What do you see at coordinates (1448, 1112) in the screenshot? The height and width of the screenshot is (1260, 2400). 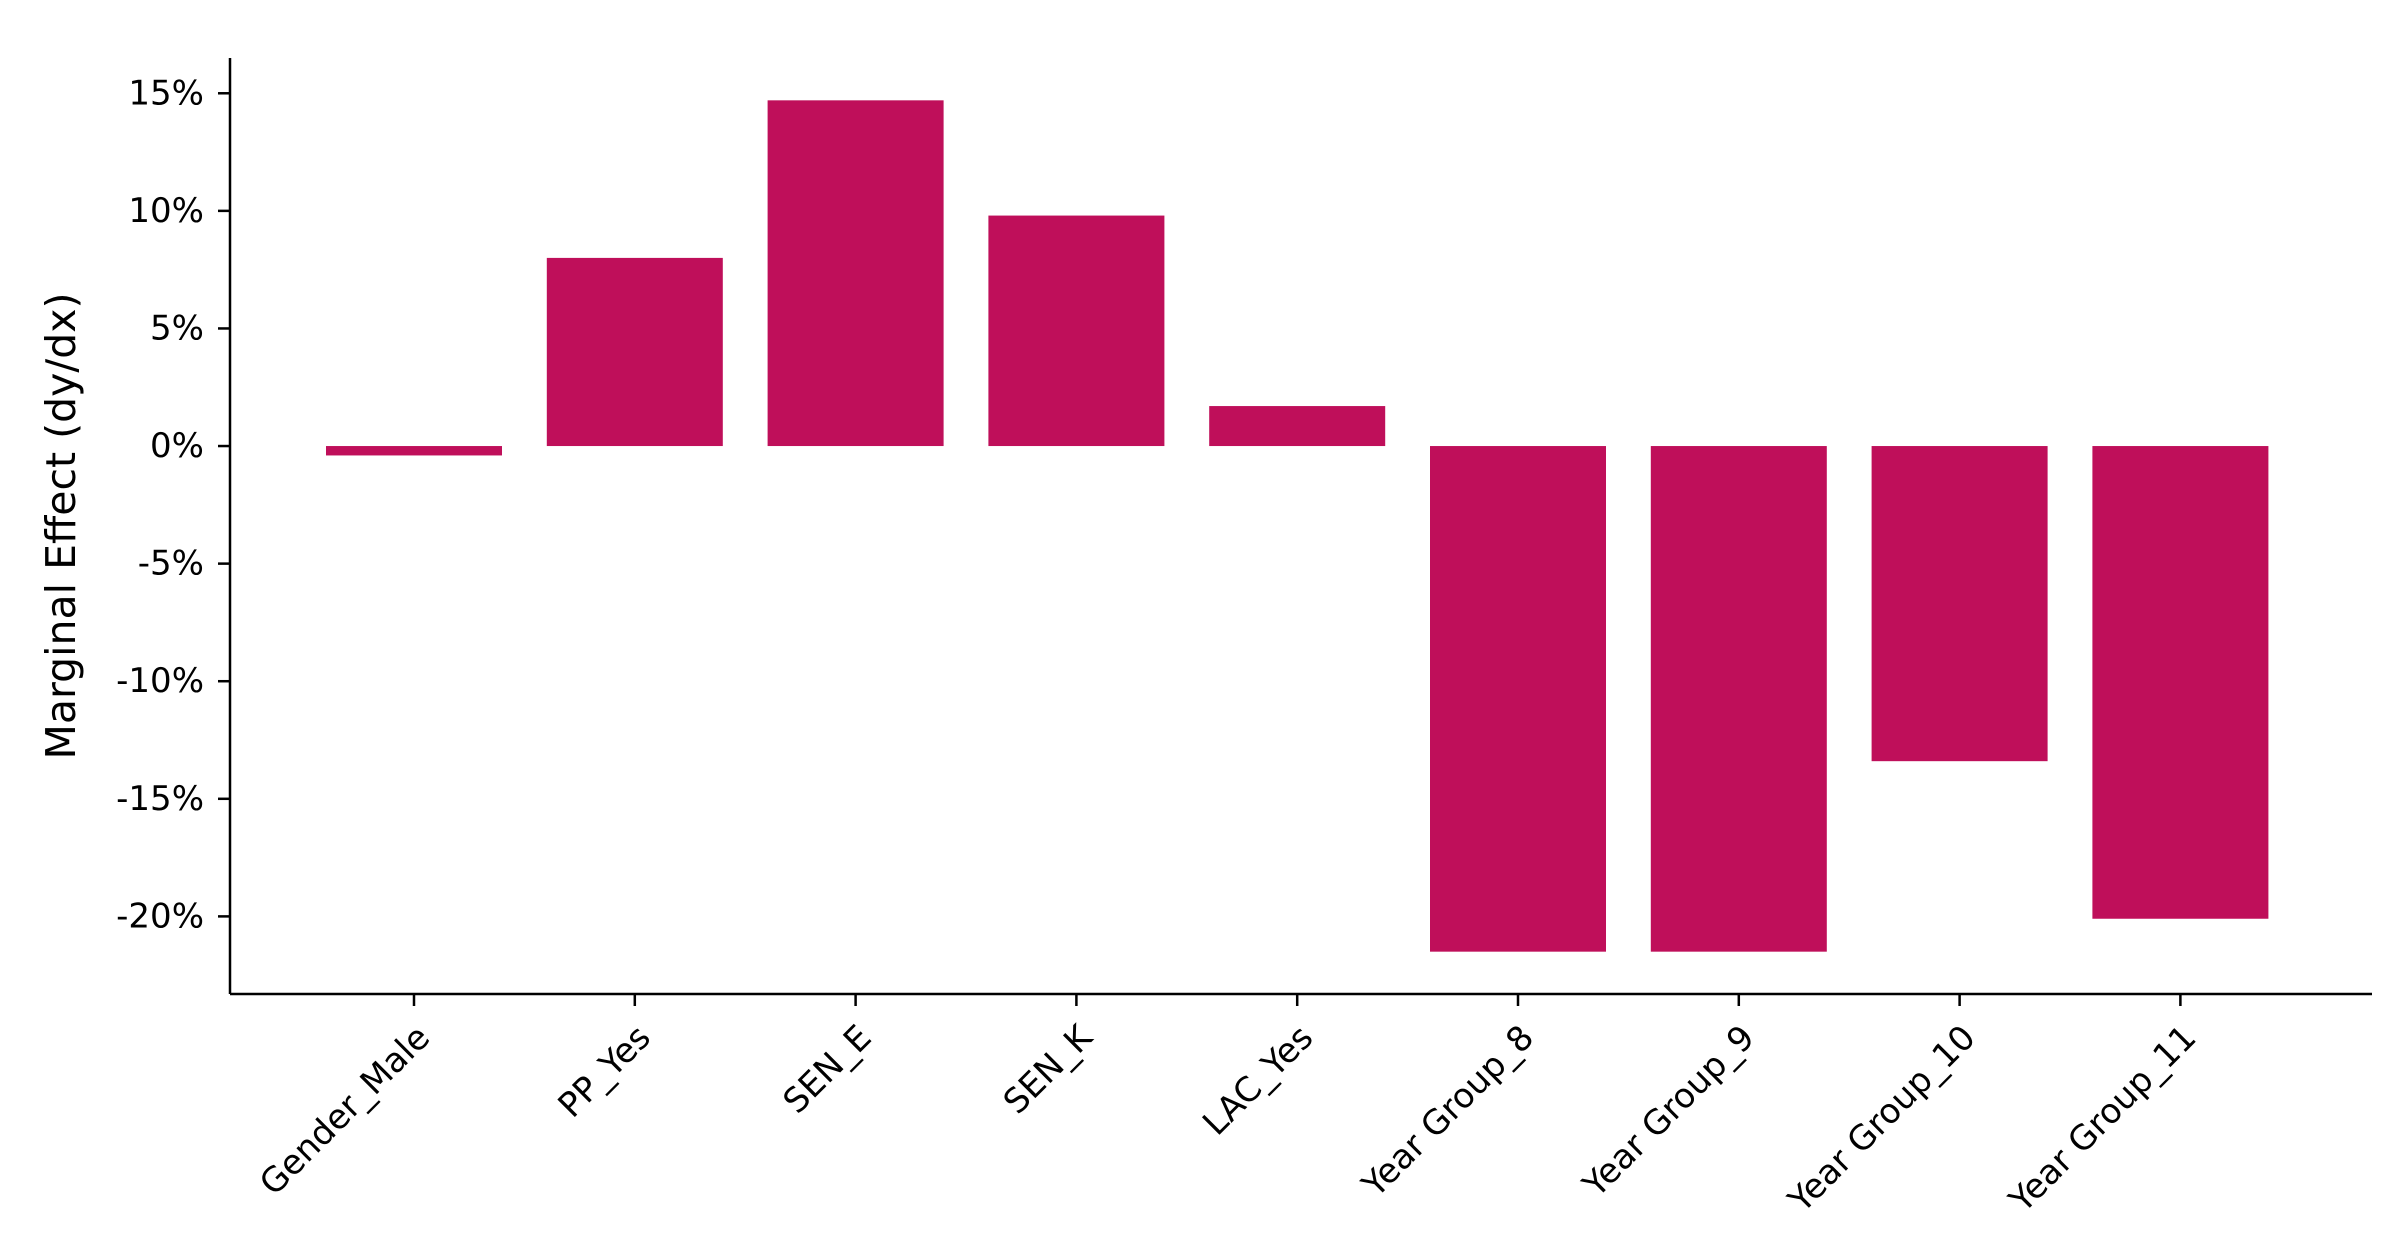 I see `x-tick-label: Year Group_8` at bounding box center [1448, 1112].